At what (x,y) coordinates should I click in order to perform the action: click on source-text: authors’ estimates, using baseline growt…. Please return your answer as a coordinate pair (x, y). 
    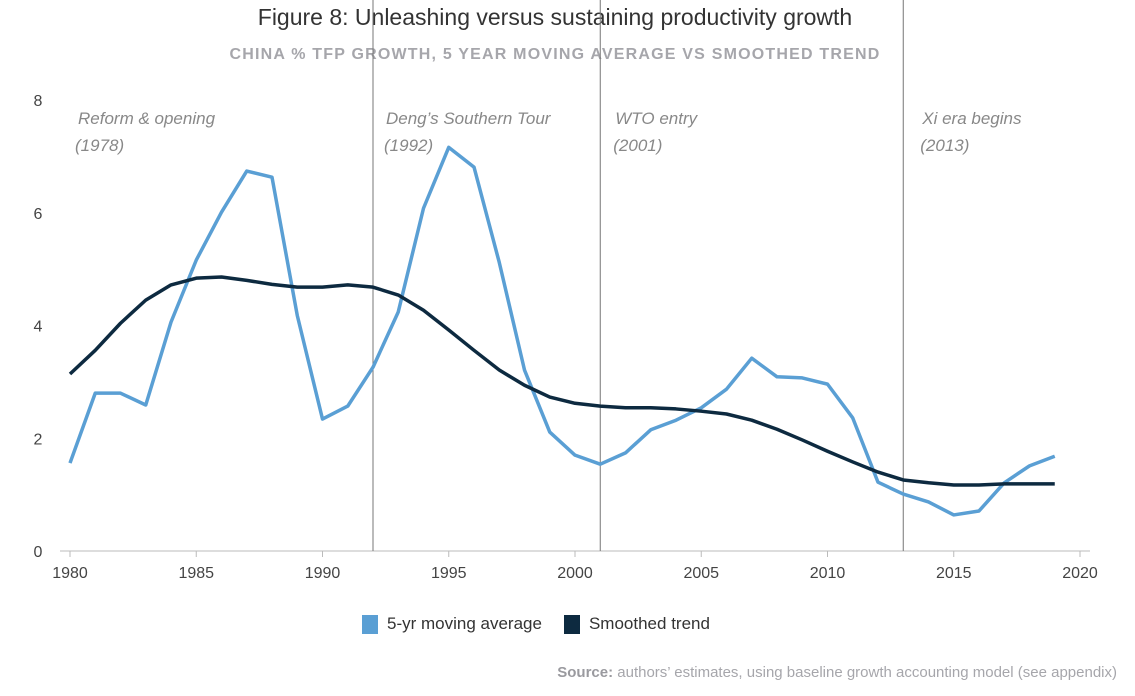
    Looking at the image, I should click on (867, 672).